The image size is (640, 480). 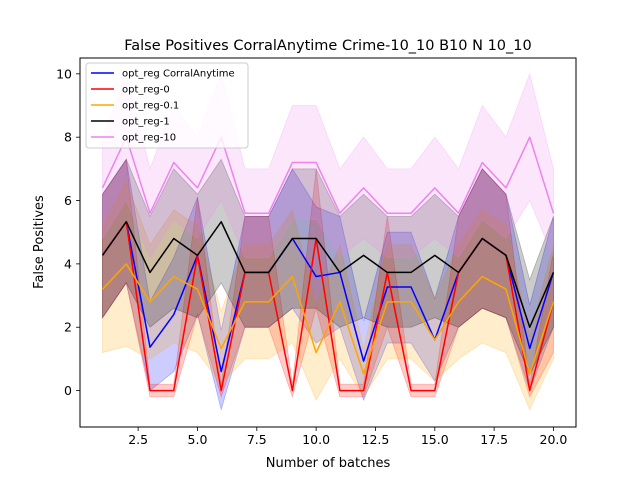 What do you see at coordinates (138, 439) in the screenshot?
I see `x-tick-label: 2.5` at bounding box center [138, 439].